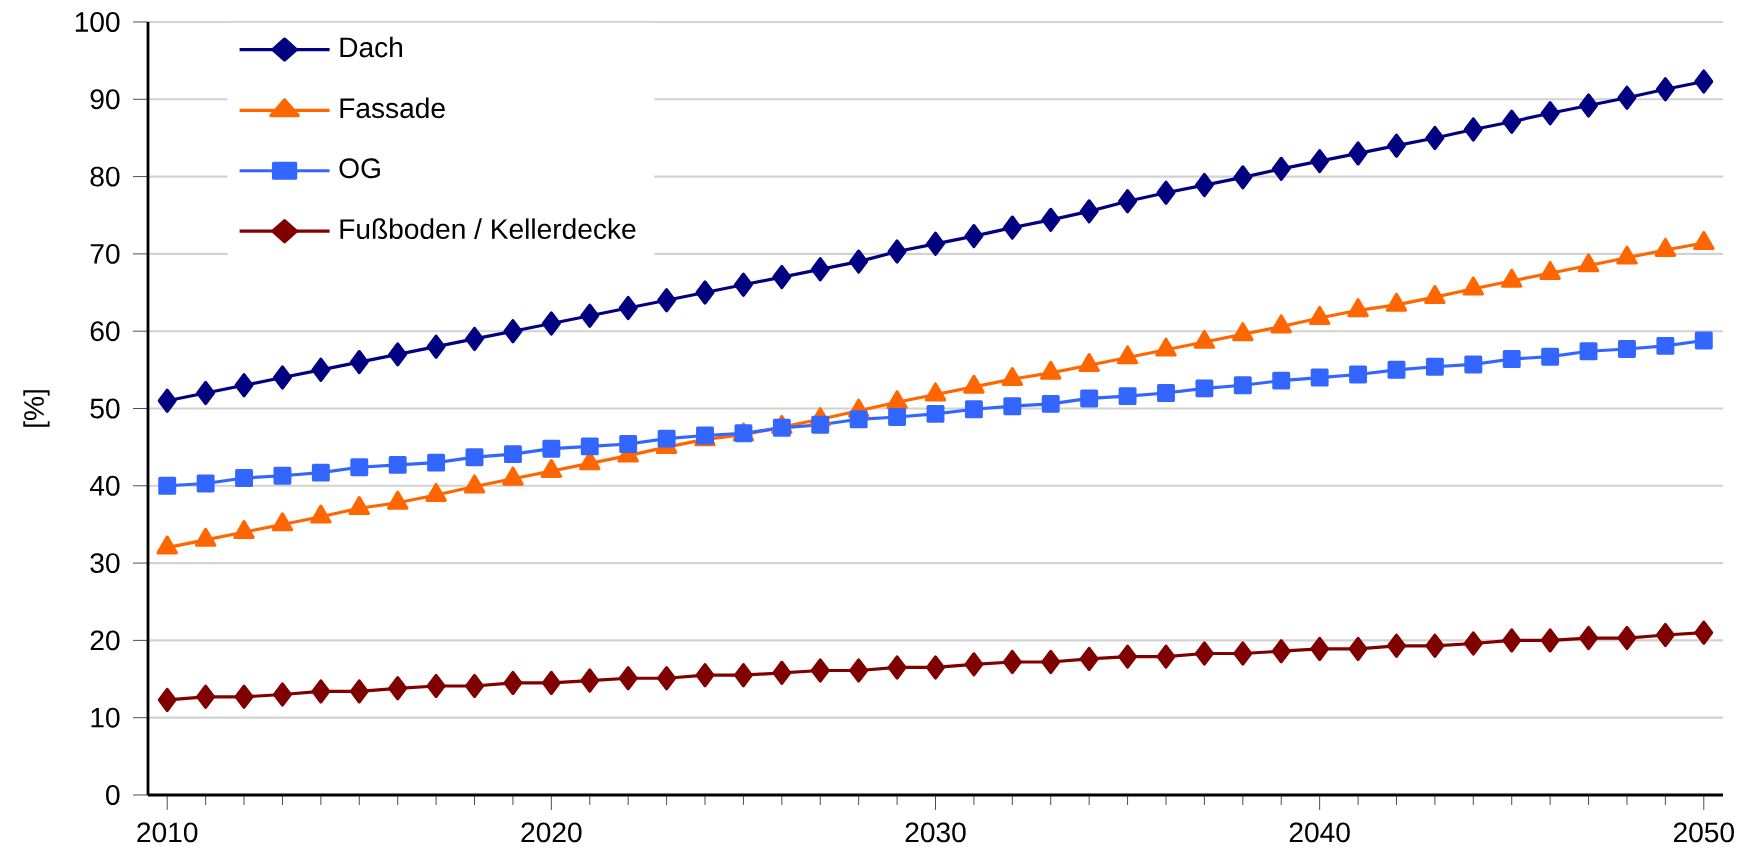  What do you see at coordinates (1703, 832) in the screenshot?
I see `x-tick-label: 2050` at bounding box center [1703, 832].